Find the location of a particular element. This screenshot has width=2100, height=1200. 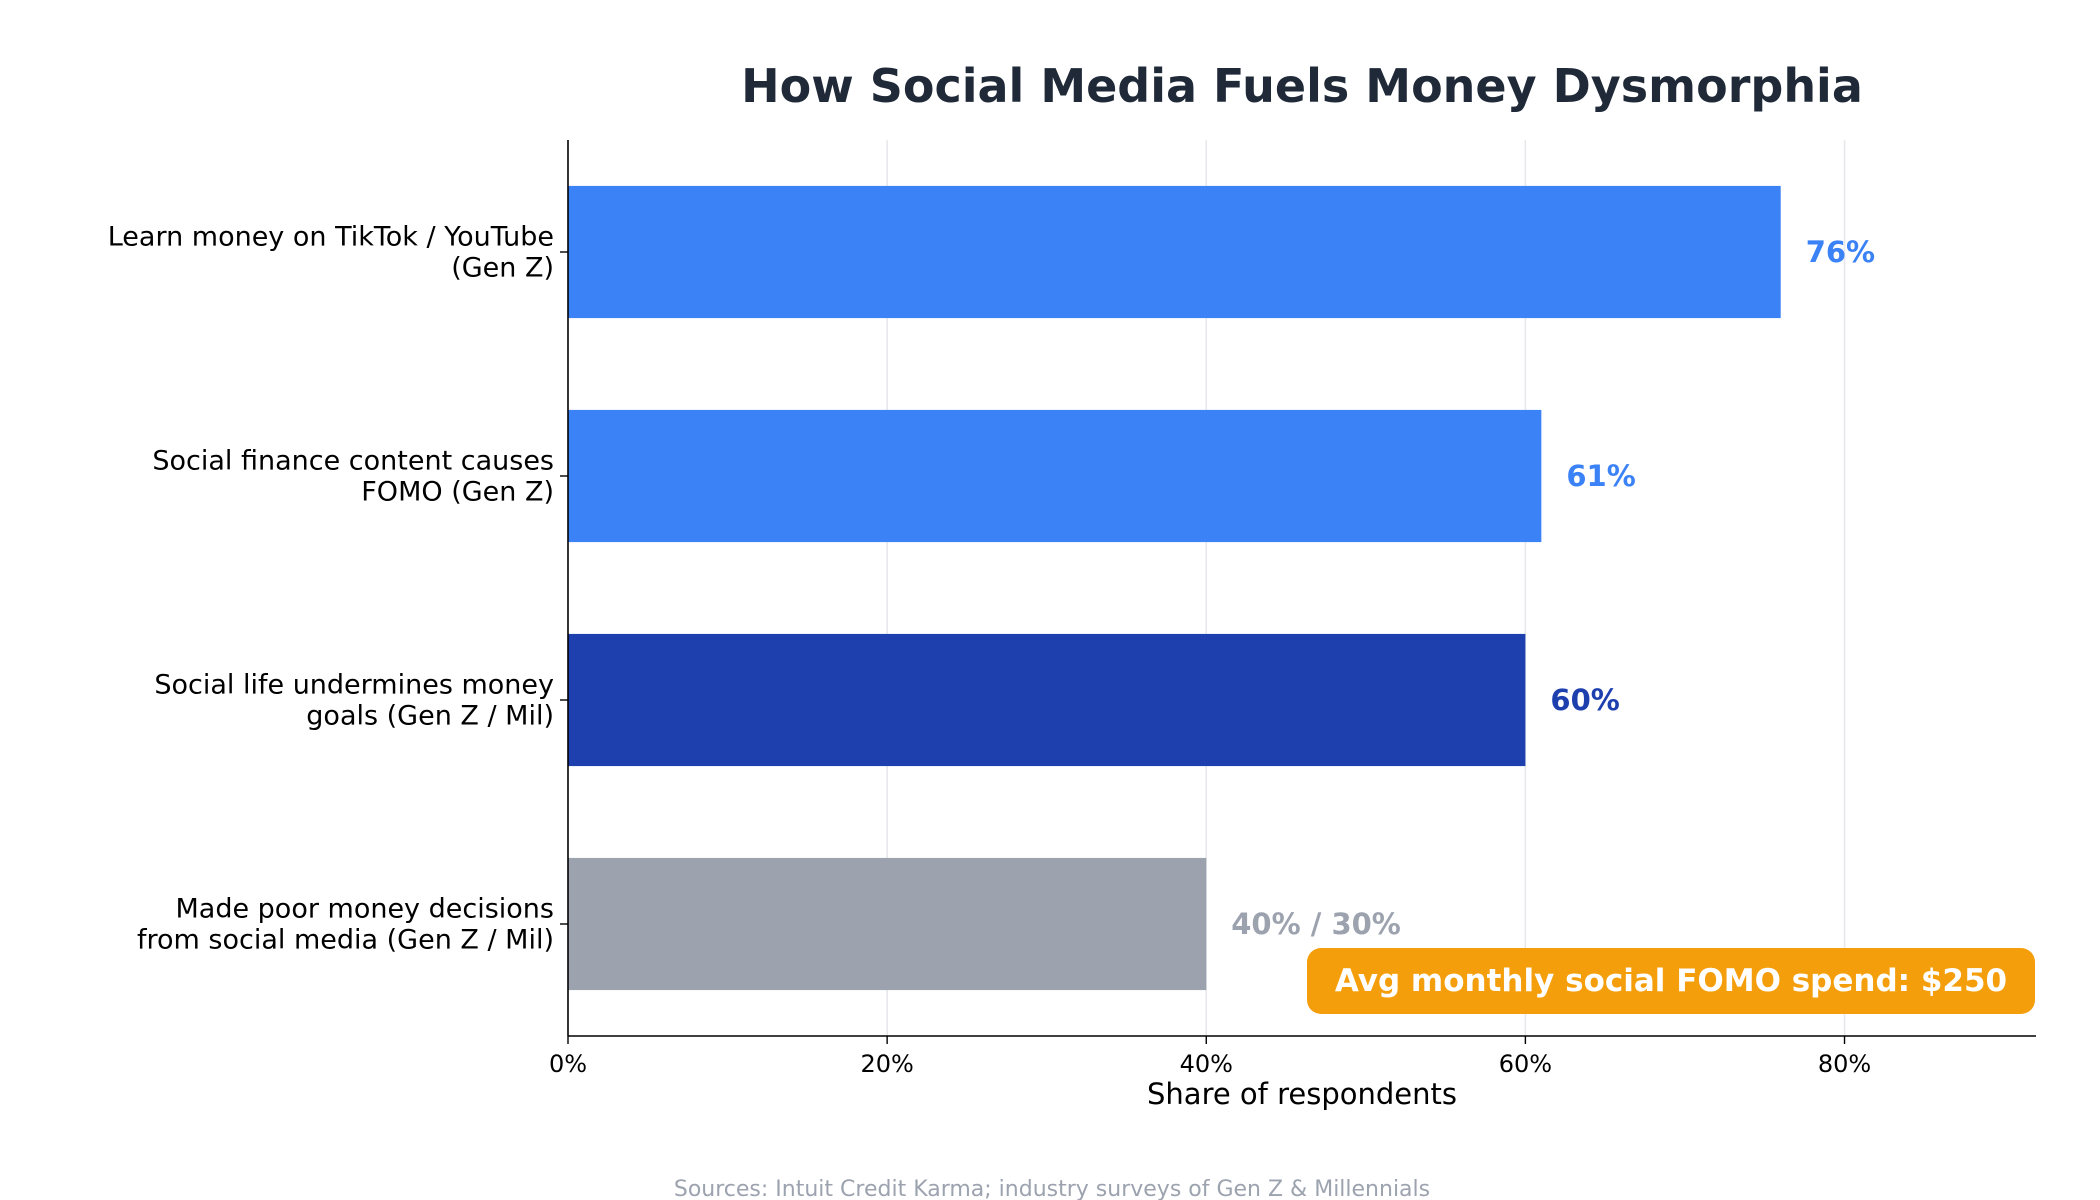

category-label: (Gen Z) is located at coordinates (502, 268).